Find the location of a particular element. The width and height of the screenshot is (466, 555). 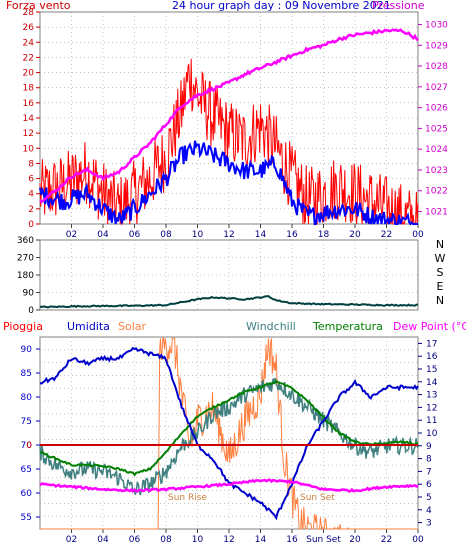

compass-label: S is located at coordinates (440, 272).